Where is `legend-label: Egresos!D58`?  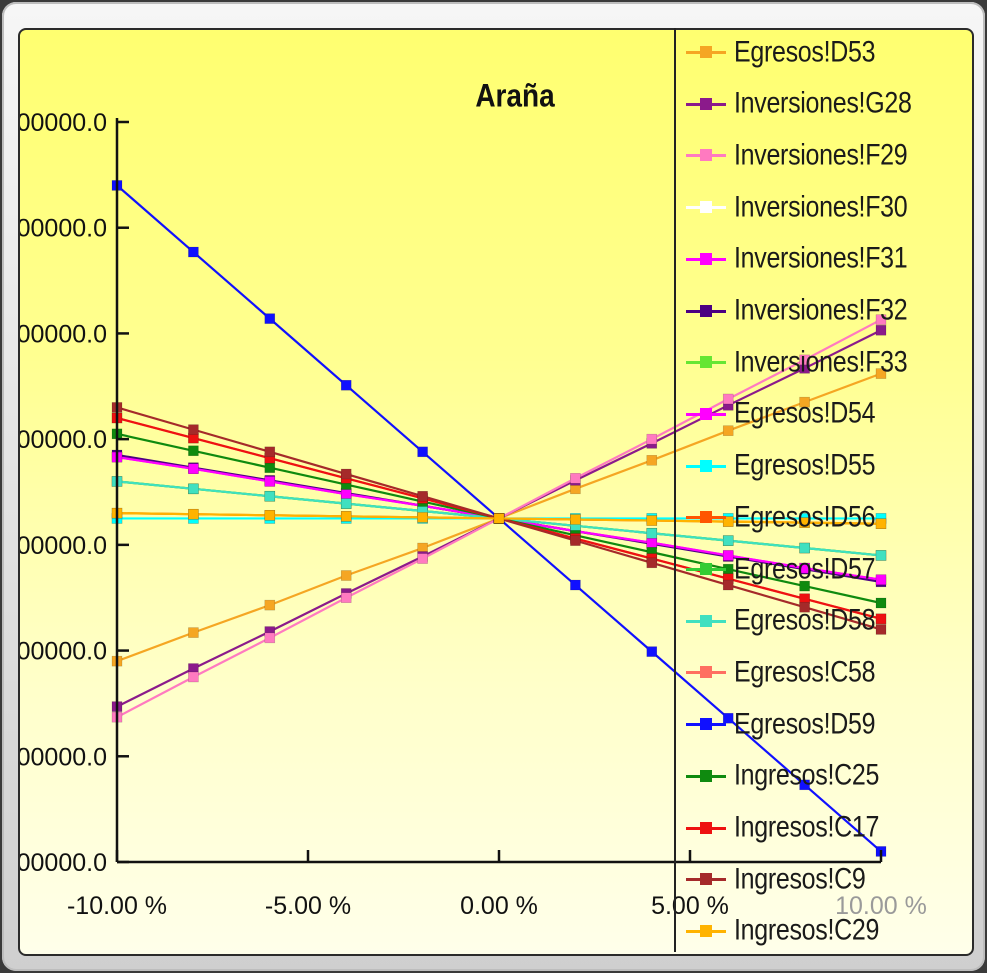 legend-label: Egresos!D58 is located at coordinates (805, 620).